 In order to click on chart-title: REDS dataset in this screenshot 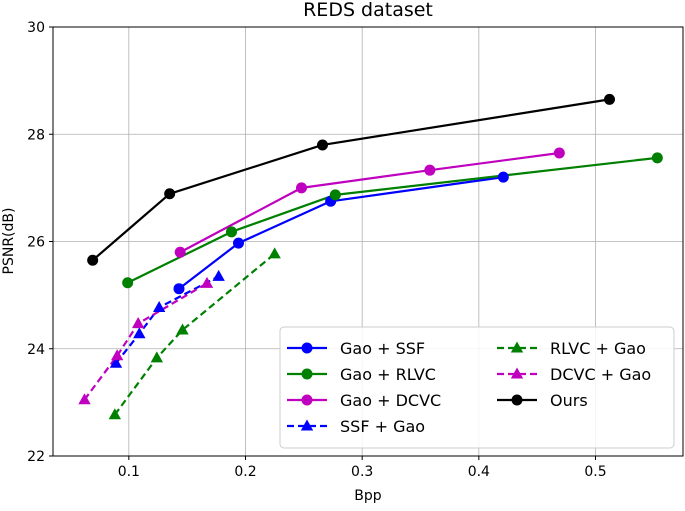, I will do `click(368, 10)`.